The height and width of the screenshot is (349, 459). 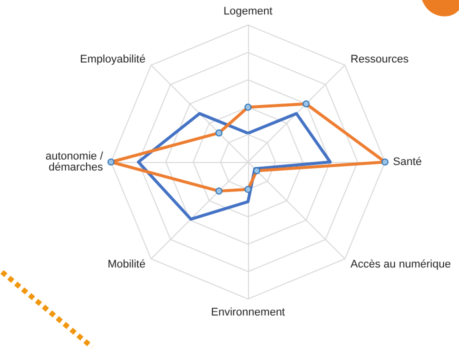 I want to click on spoke-label: Santé, so click(x=407, y=162).